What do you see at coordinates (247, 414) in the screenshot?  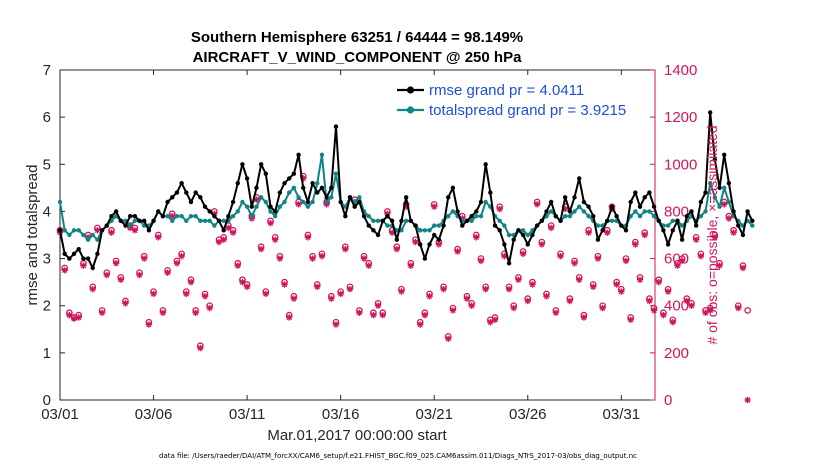 I see `x-tick-label: 03/11` at bounding box center [247, 414].